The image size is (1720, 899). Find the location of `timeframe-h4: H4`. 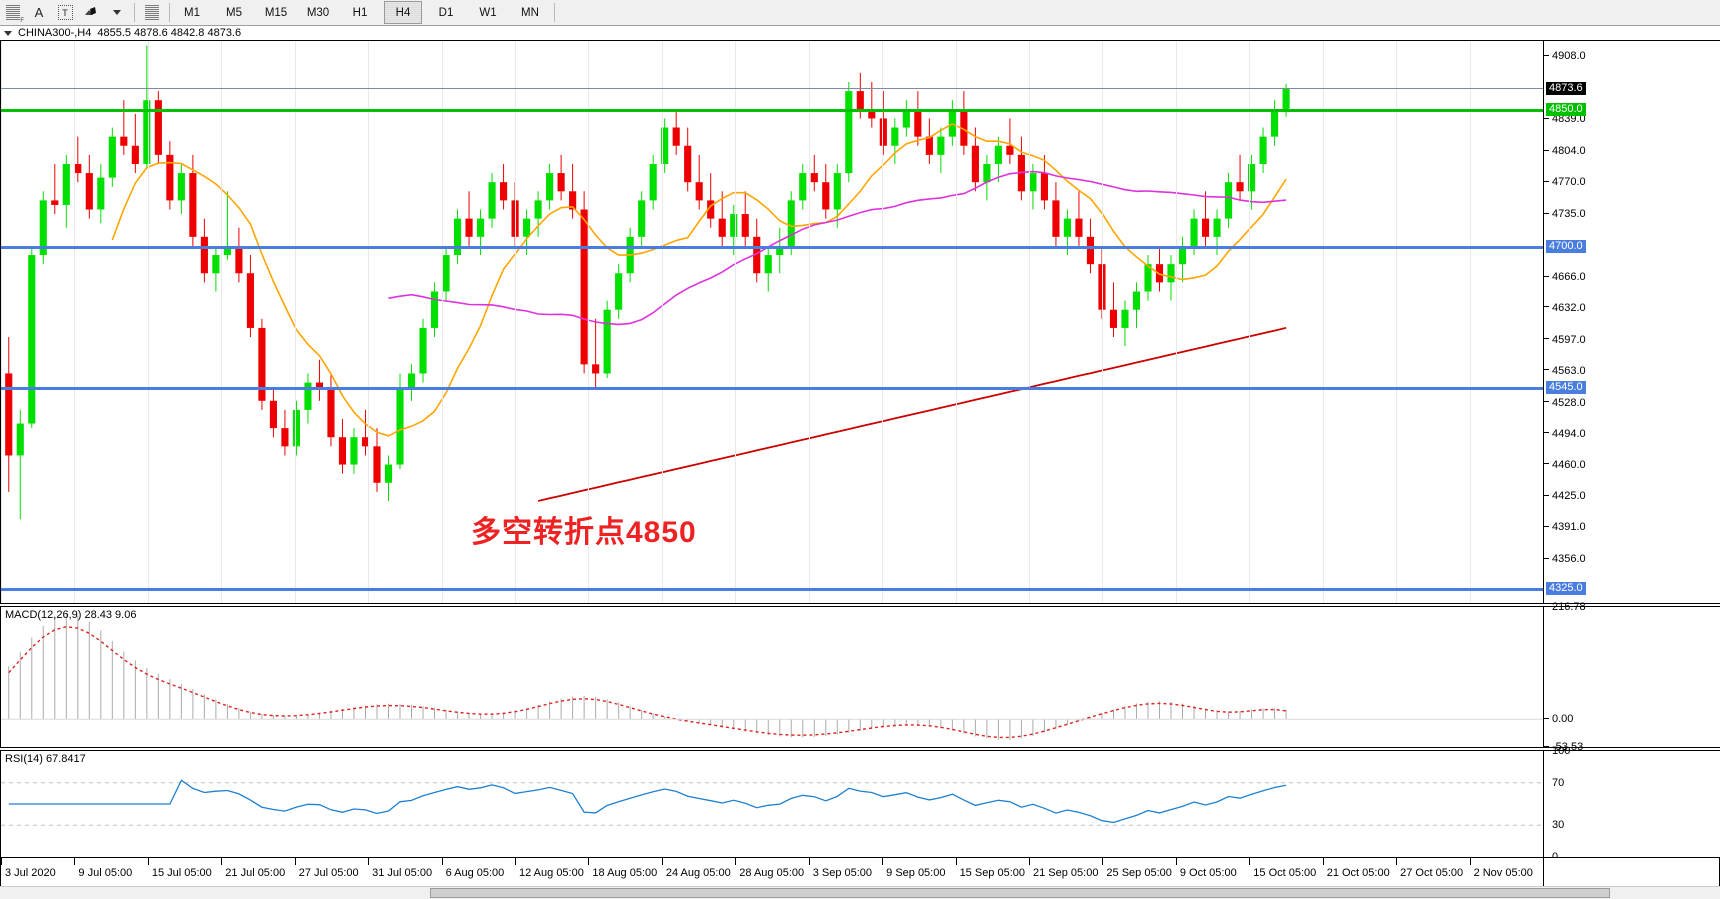

timeframe-h4: H4 is located at coordinates (403, 12).